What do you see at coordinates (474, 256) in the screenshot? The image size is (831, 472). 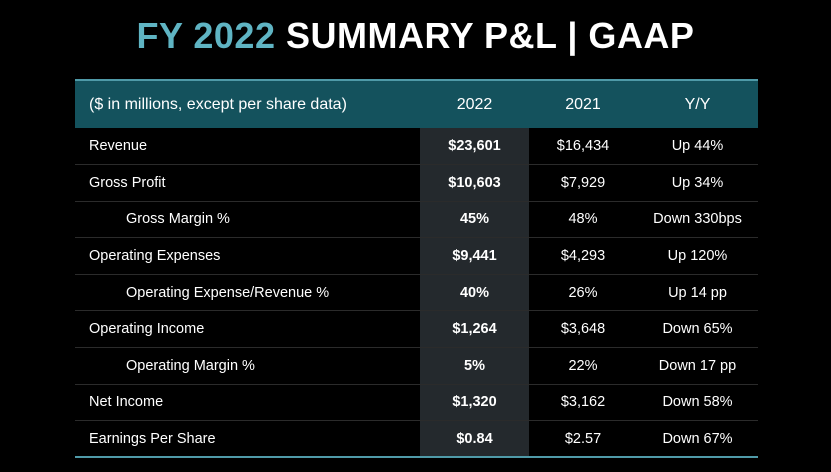 I see `value-2022: $9,441` at bounding box center [474, 256].